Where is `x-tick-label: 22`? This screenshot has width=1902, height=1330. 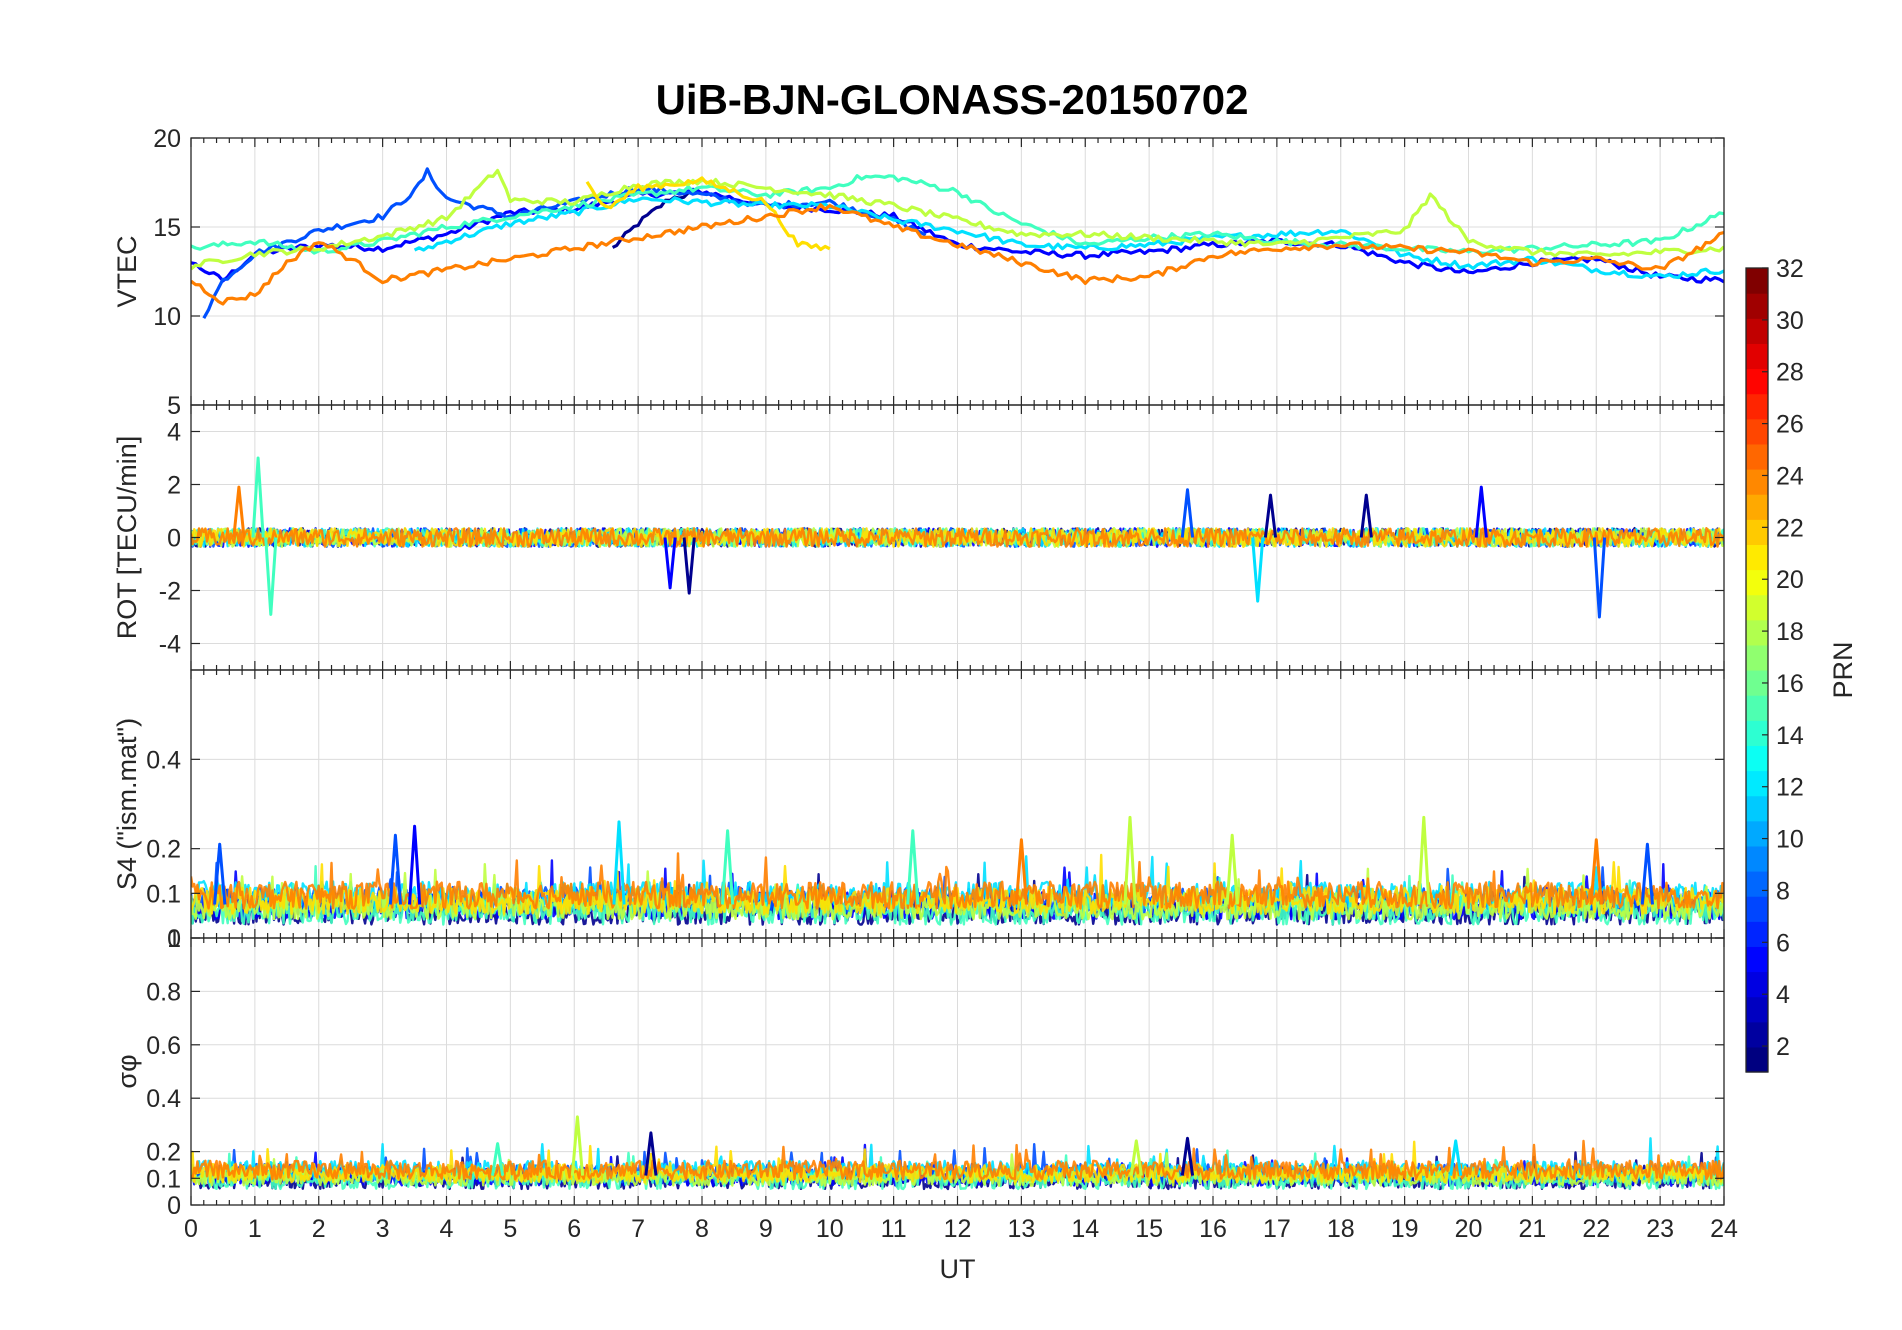
x-tick-label: 22 is located at coordinates (1596, 1229).